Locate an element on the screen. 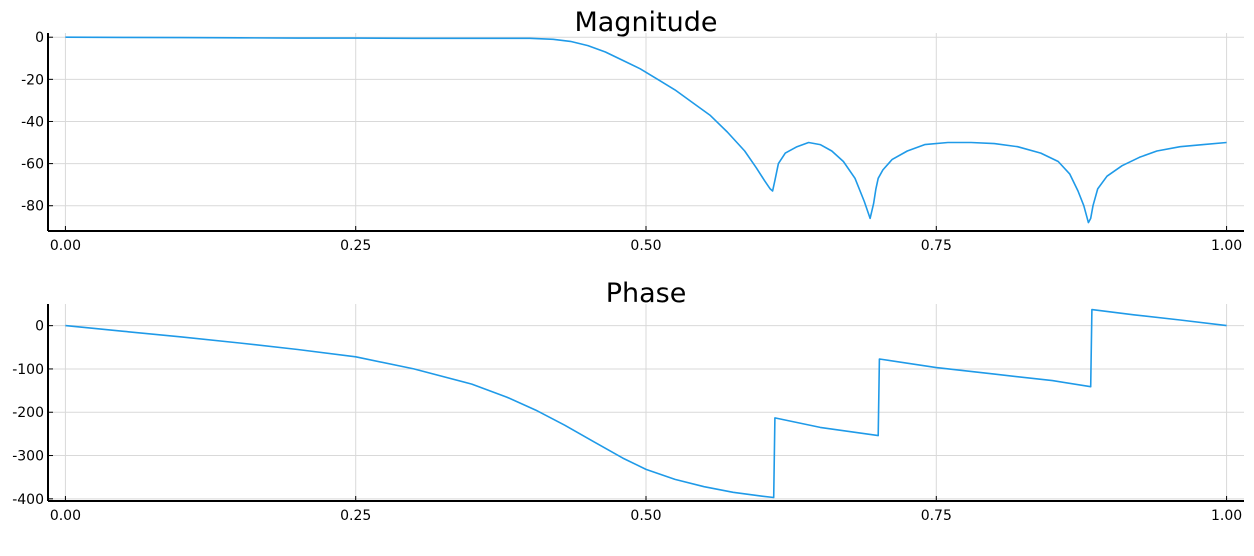 The image size is (1254, 556). phase-y-tick-label: -400 is located at coordinates (28, 500).